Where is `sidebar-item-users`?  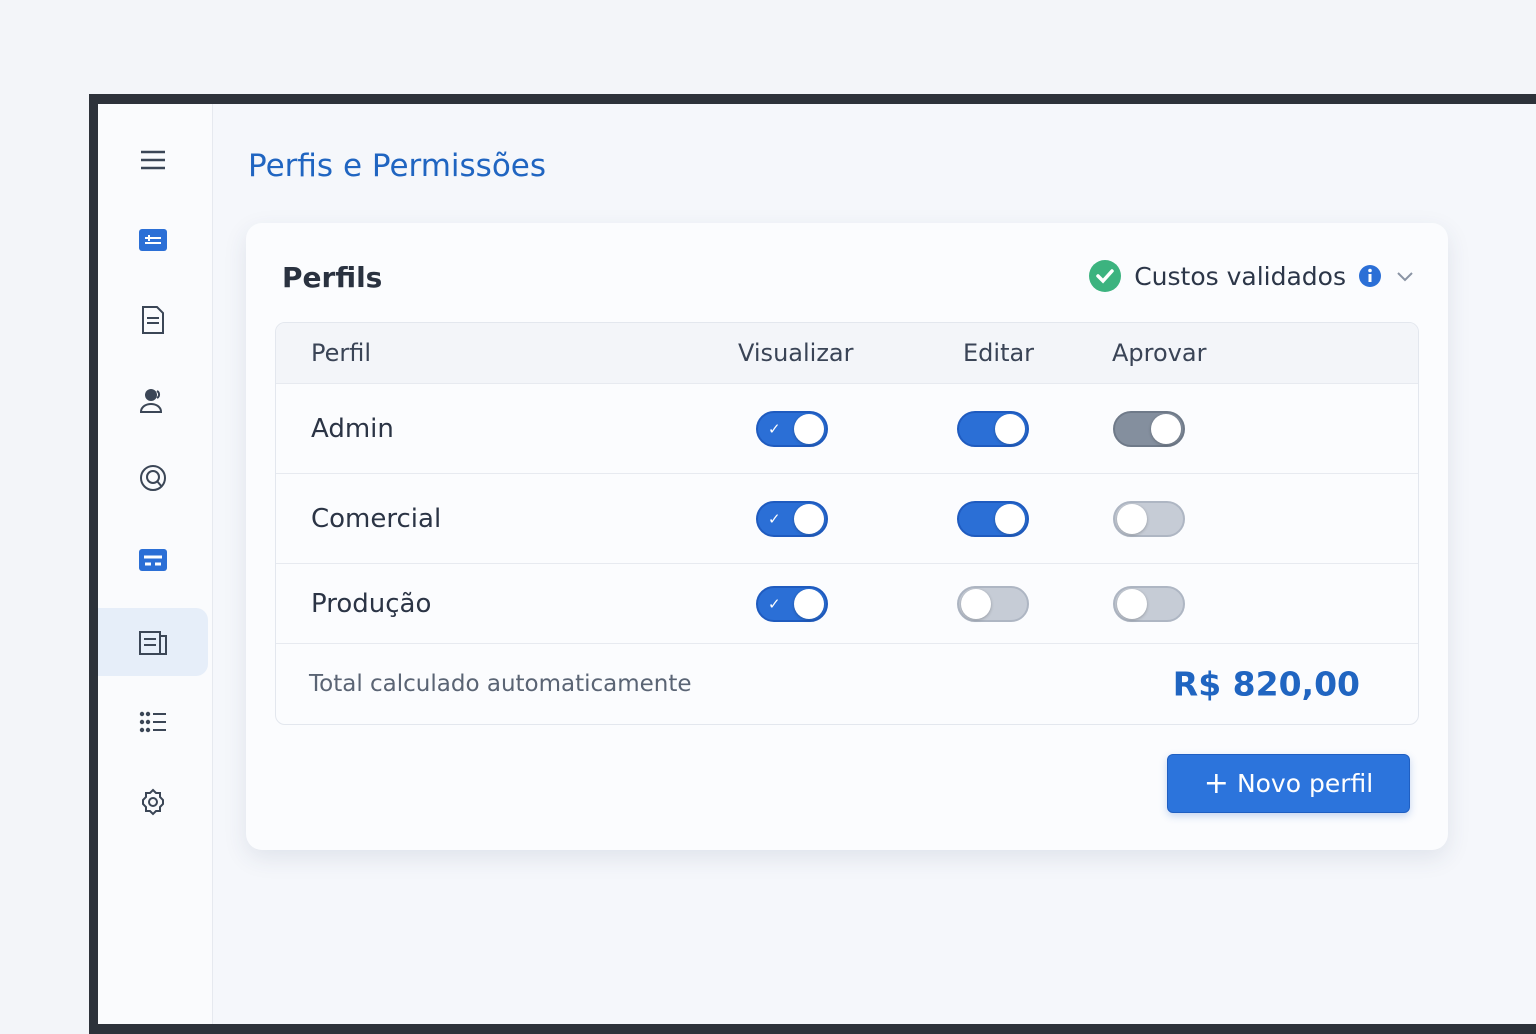
sidebar-item-users is located at coordinates (153, 400).